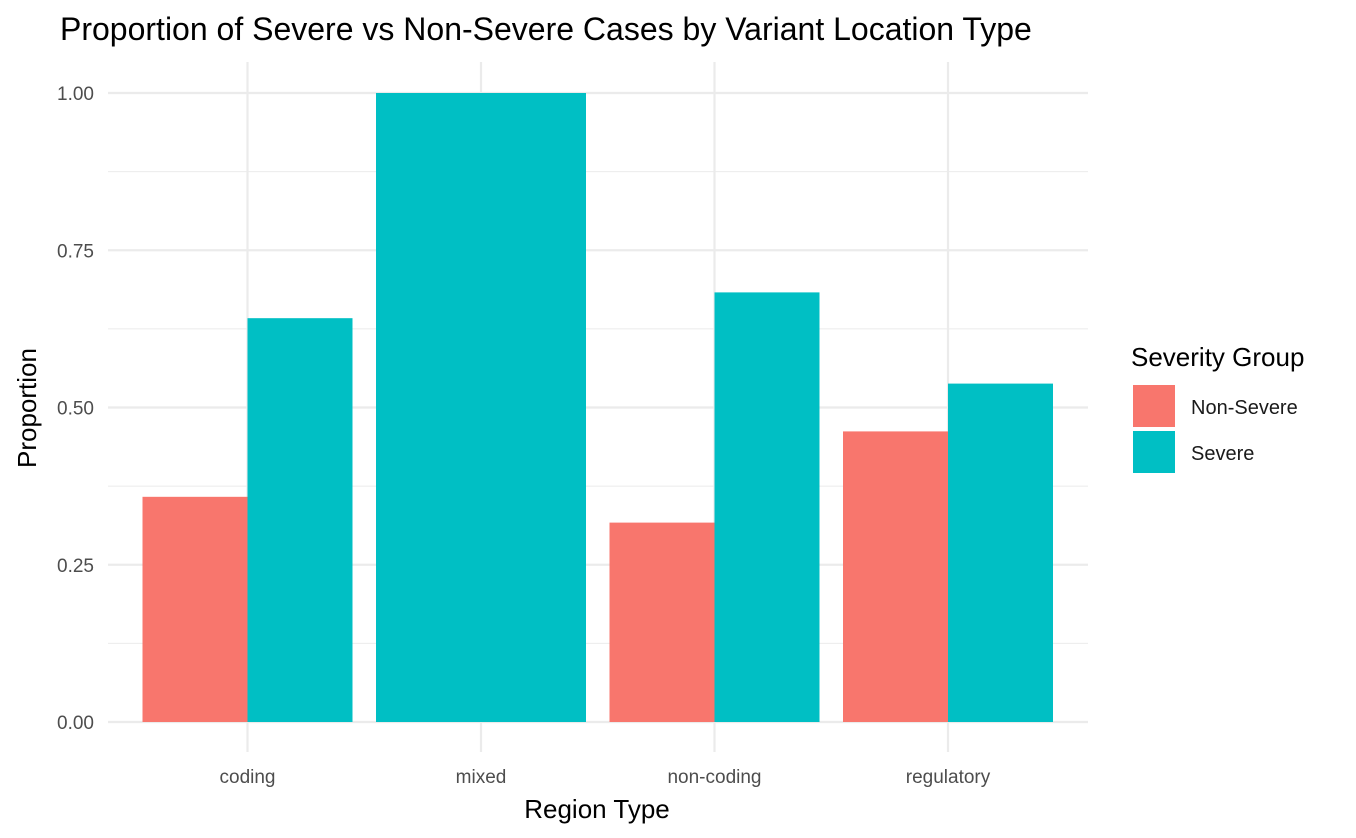 This screenshot has height=838, width=1356. Describe the element at coordinates (1222, 454) in the screenshot. I see `legend-label: Severe` at that location.